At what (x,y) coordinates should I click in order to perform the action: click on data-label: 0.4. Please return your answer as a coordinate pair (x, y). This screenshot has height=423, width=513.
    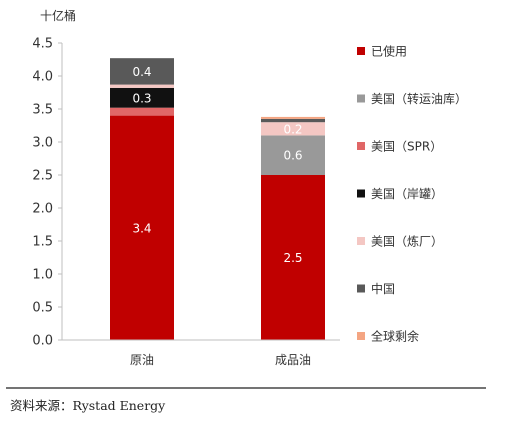
    Looking at the image, I should click on (141, 72).